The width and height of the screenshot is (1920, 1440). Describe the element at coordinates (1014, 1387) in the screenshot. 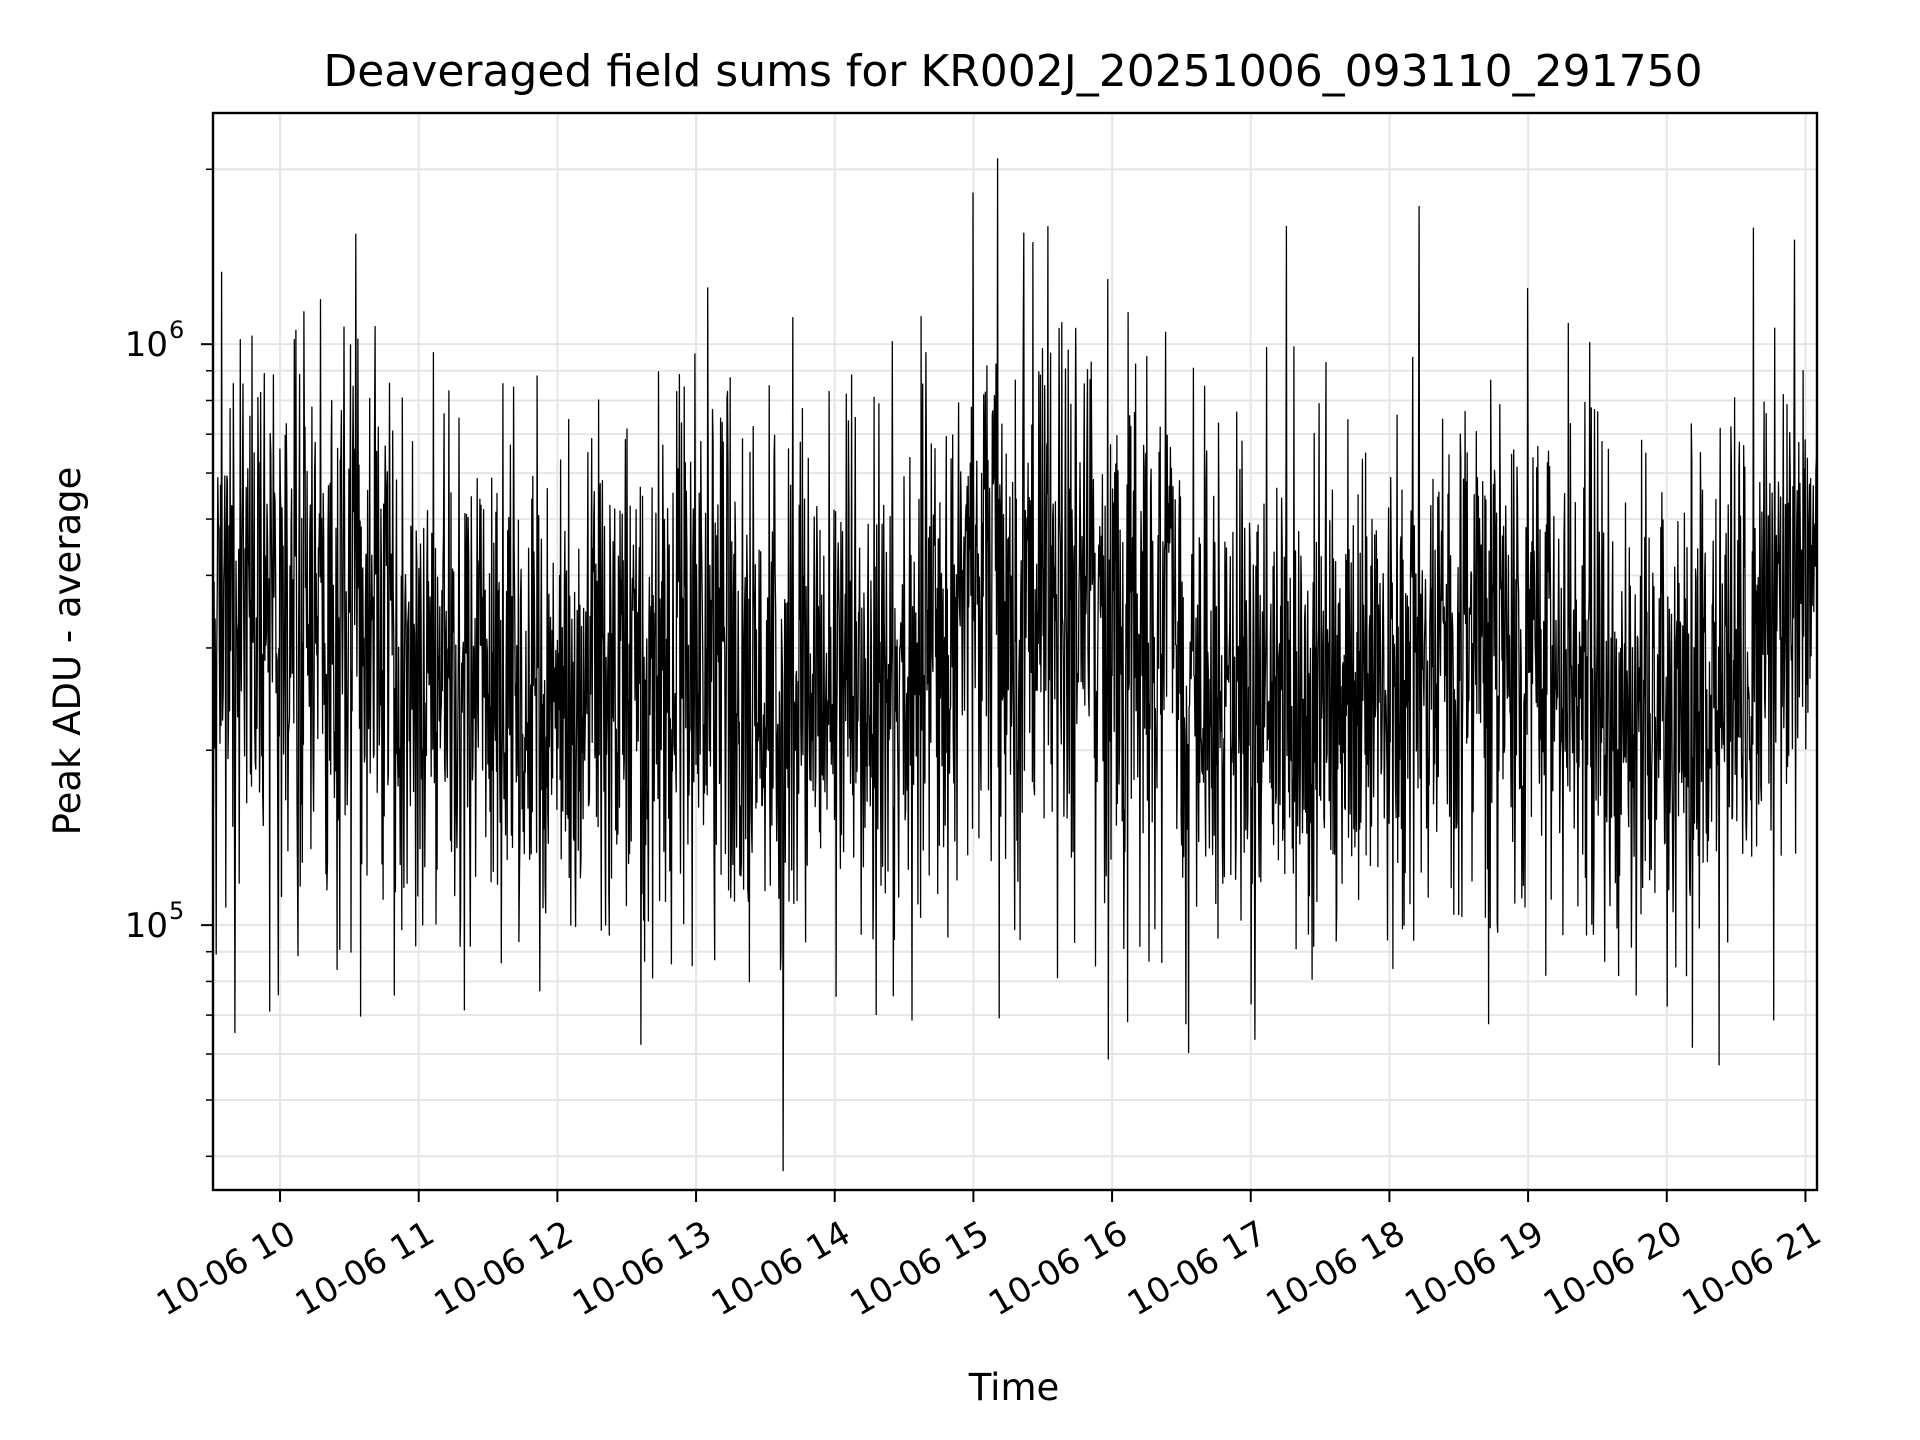

I see `x-axis-label: Time` at that location.